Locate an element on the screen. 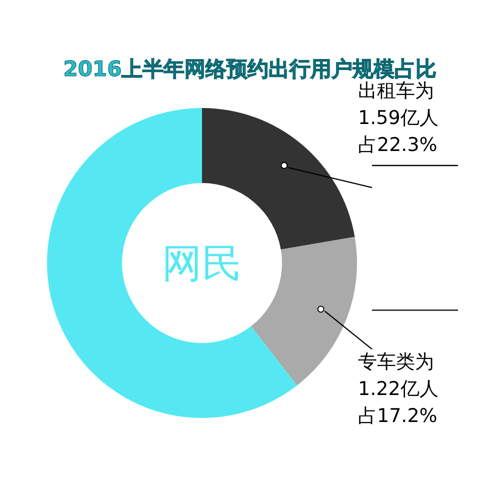  title: 2016上半年网络预约出行用户规模占比 is located at coordinates (250, 69).